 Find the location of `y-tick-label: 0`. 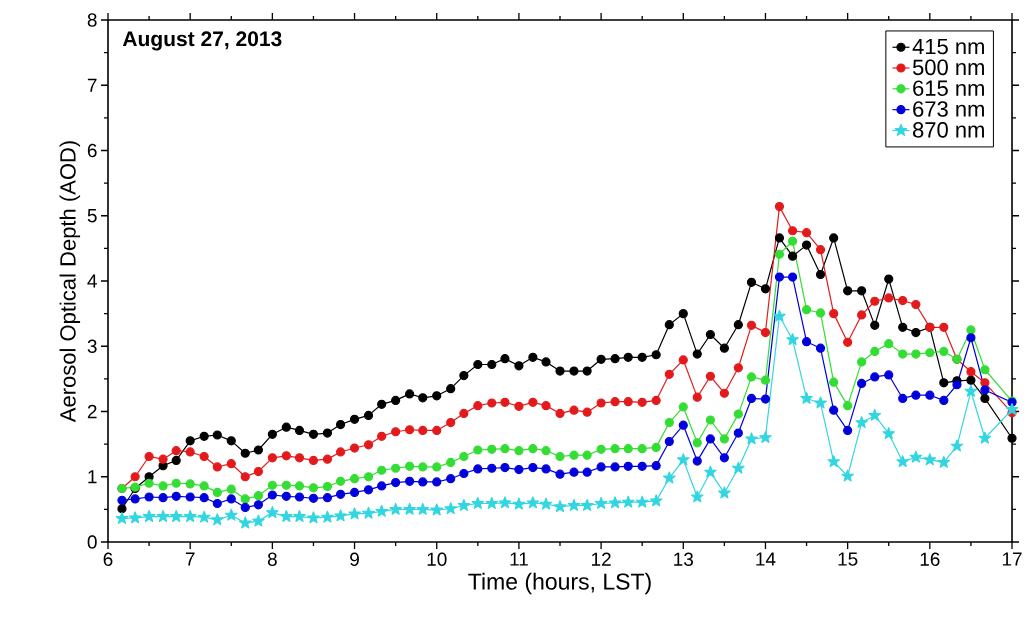

y-tick-label: 0 is located at coordinates (92, 542).